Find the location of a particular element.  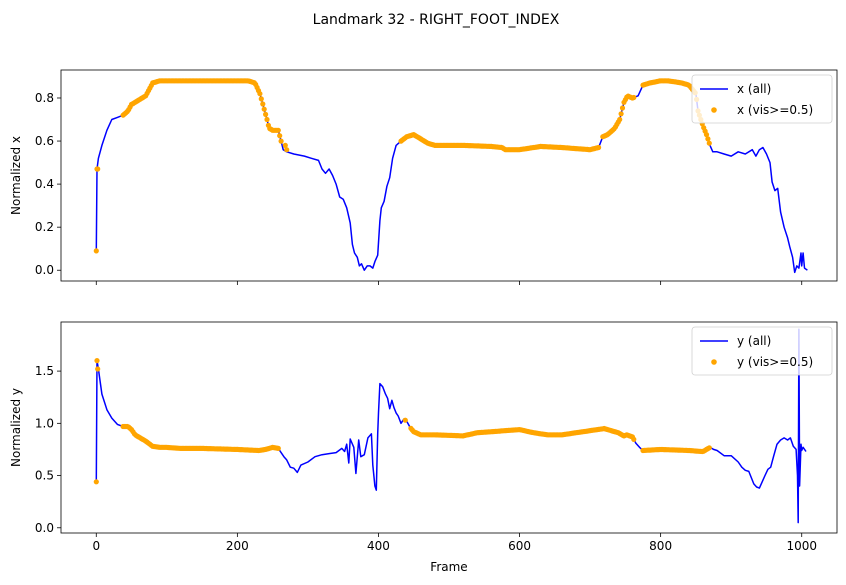

x-tick-label: 800 is located at coordinates (660, 546).